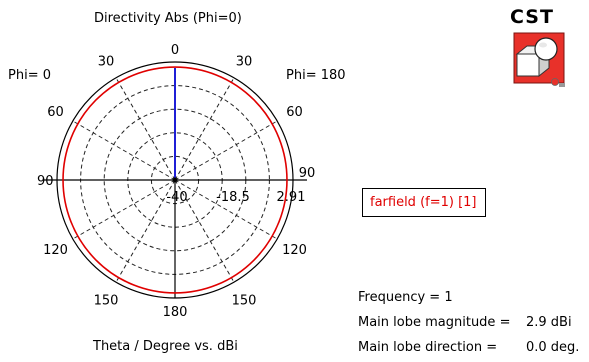 This screenshot has width=589, height=362. Describe the element at coordinates (428, 347) in the screenshot. I see `main-lobe-direction-label: Main lobe direction =` at that location.